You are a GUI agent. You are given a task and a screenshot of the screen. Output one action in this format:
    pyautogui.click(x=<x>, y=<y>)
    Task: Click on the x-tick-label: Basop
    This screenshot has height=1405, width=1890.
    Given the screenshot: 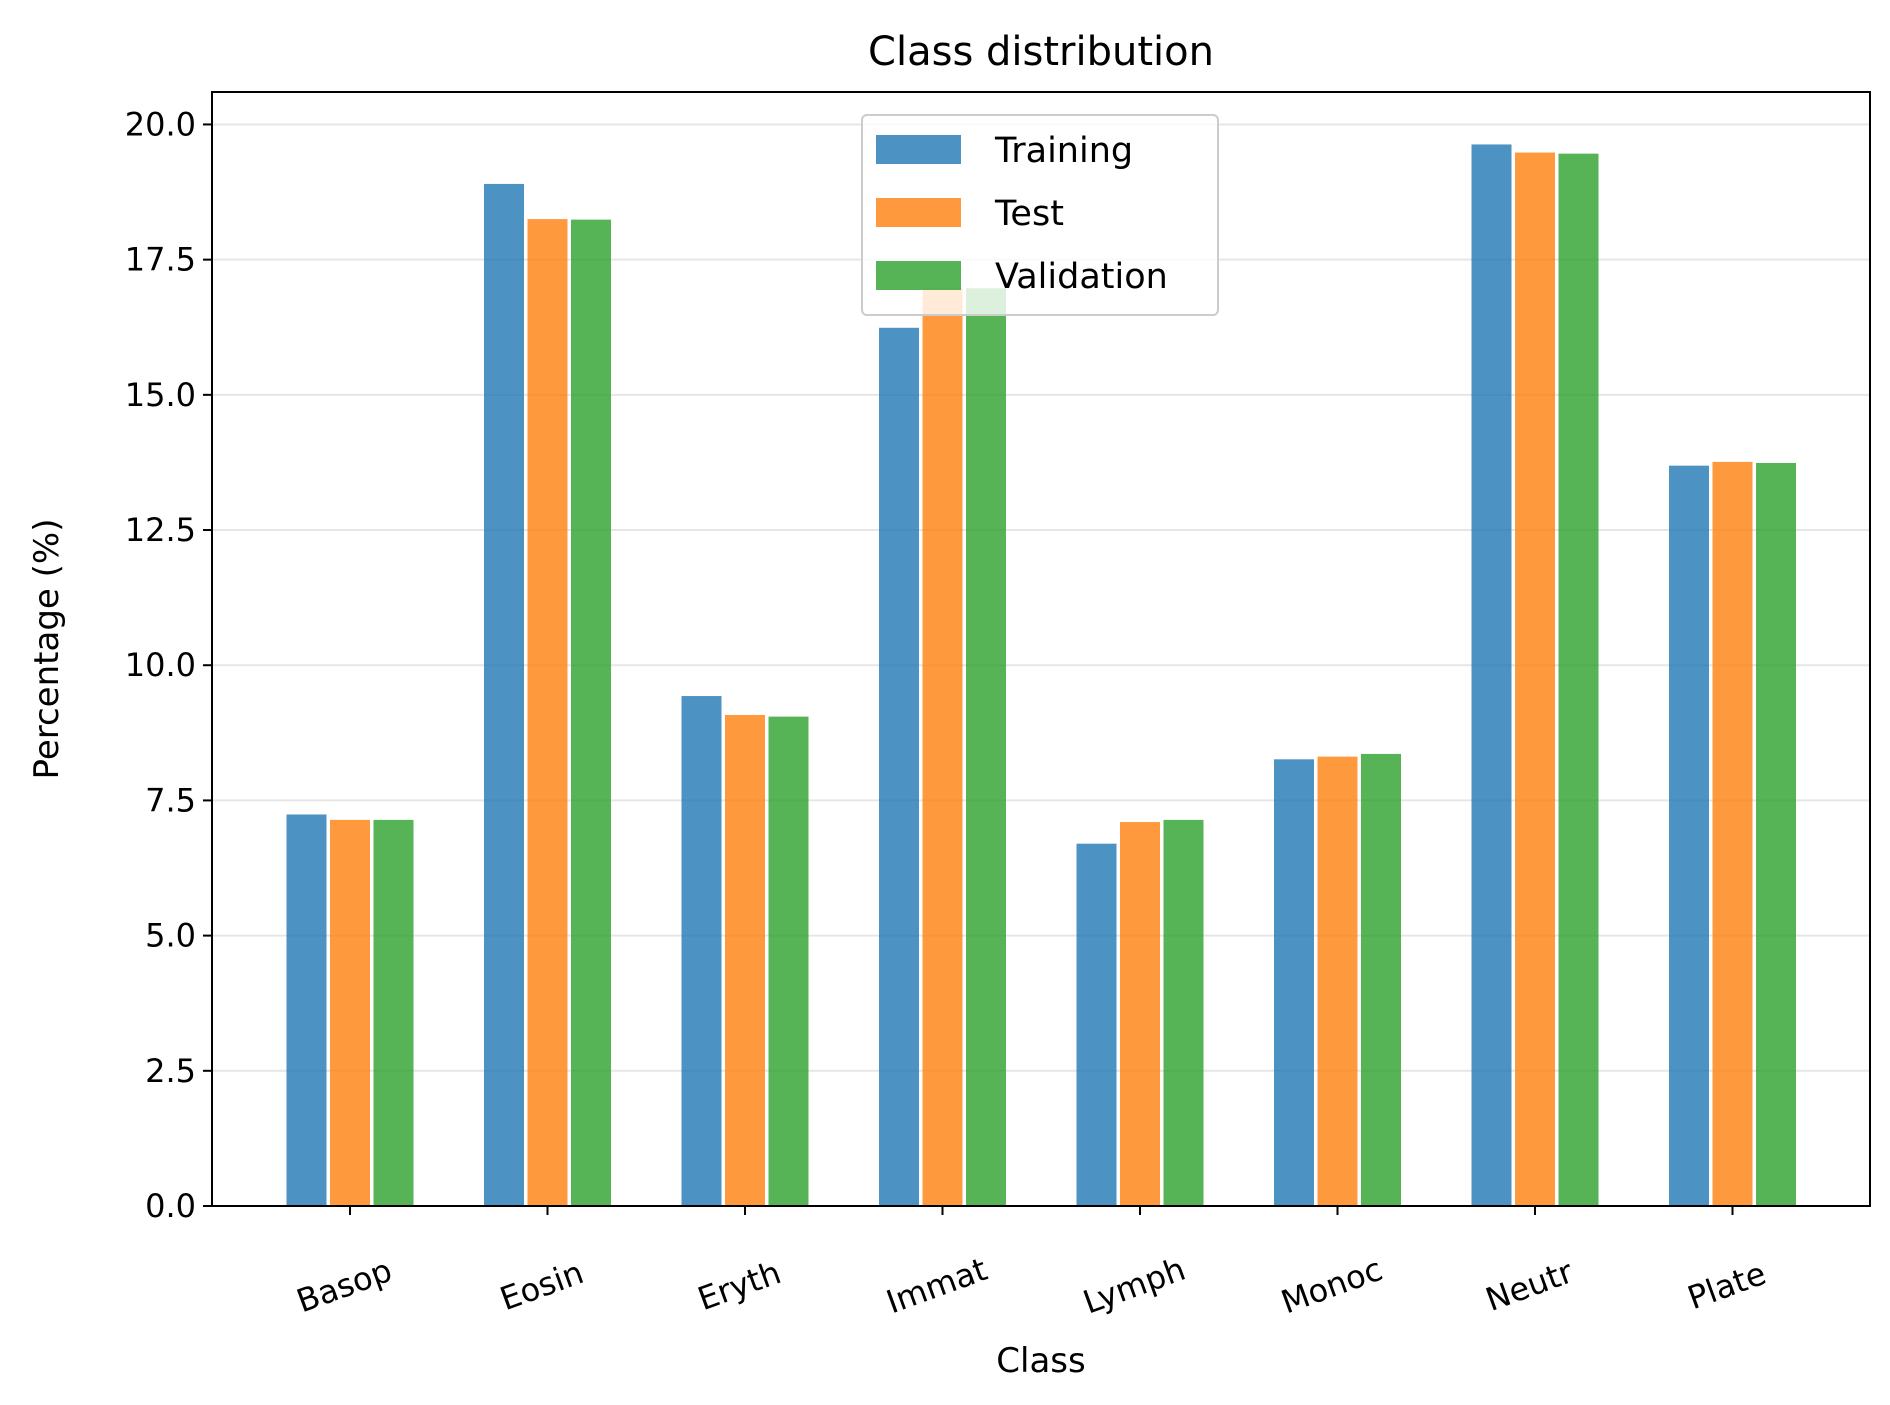 What is the action you would take?
    pyautogui.click(x=344, y=1285)
    